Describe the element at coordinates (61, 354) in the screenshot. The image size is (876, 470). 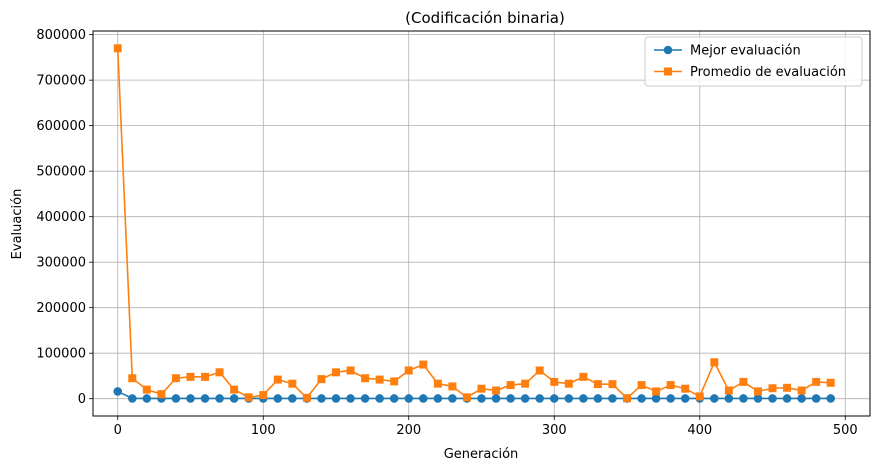
I see `y-tick-label: 100000` at that location.